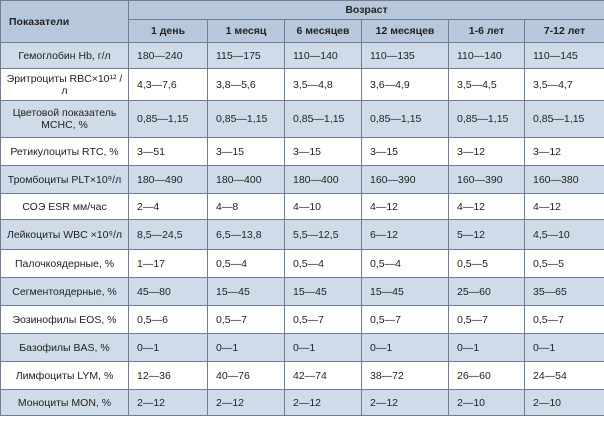 Image resolution: width=604 pixels, height=432 pixels. Describe the element at coordinates (64, 234) in the screenshot. I see `parameter-name-cell: Лейкоциты WBC ×10⁹/л` at that location.